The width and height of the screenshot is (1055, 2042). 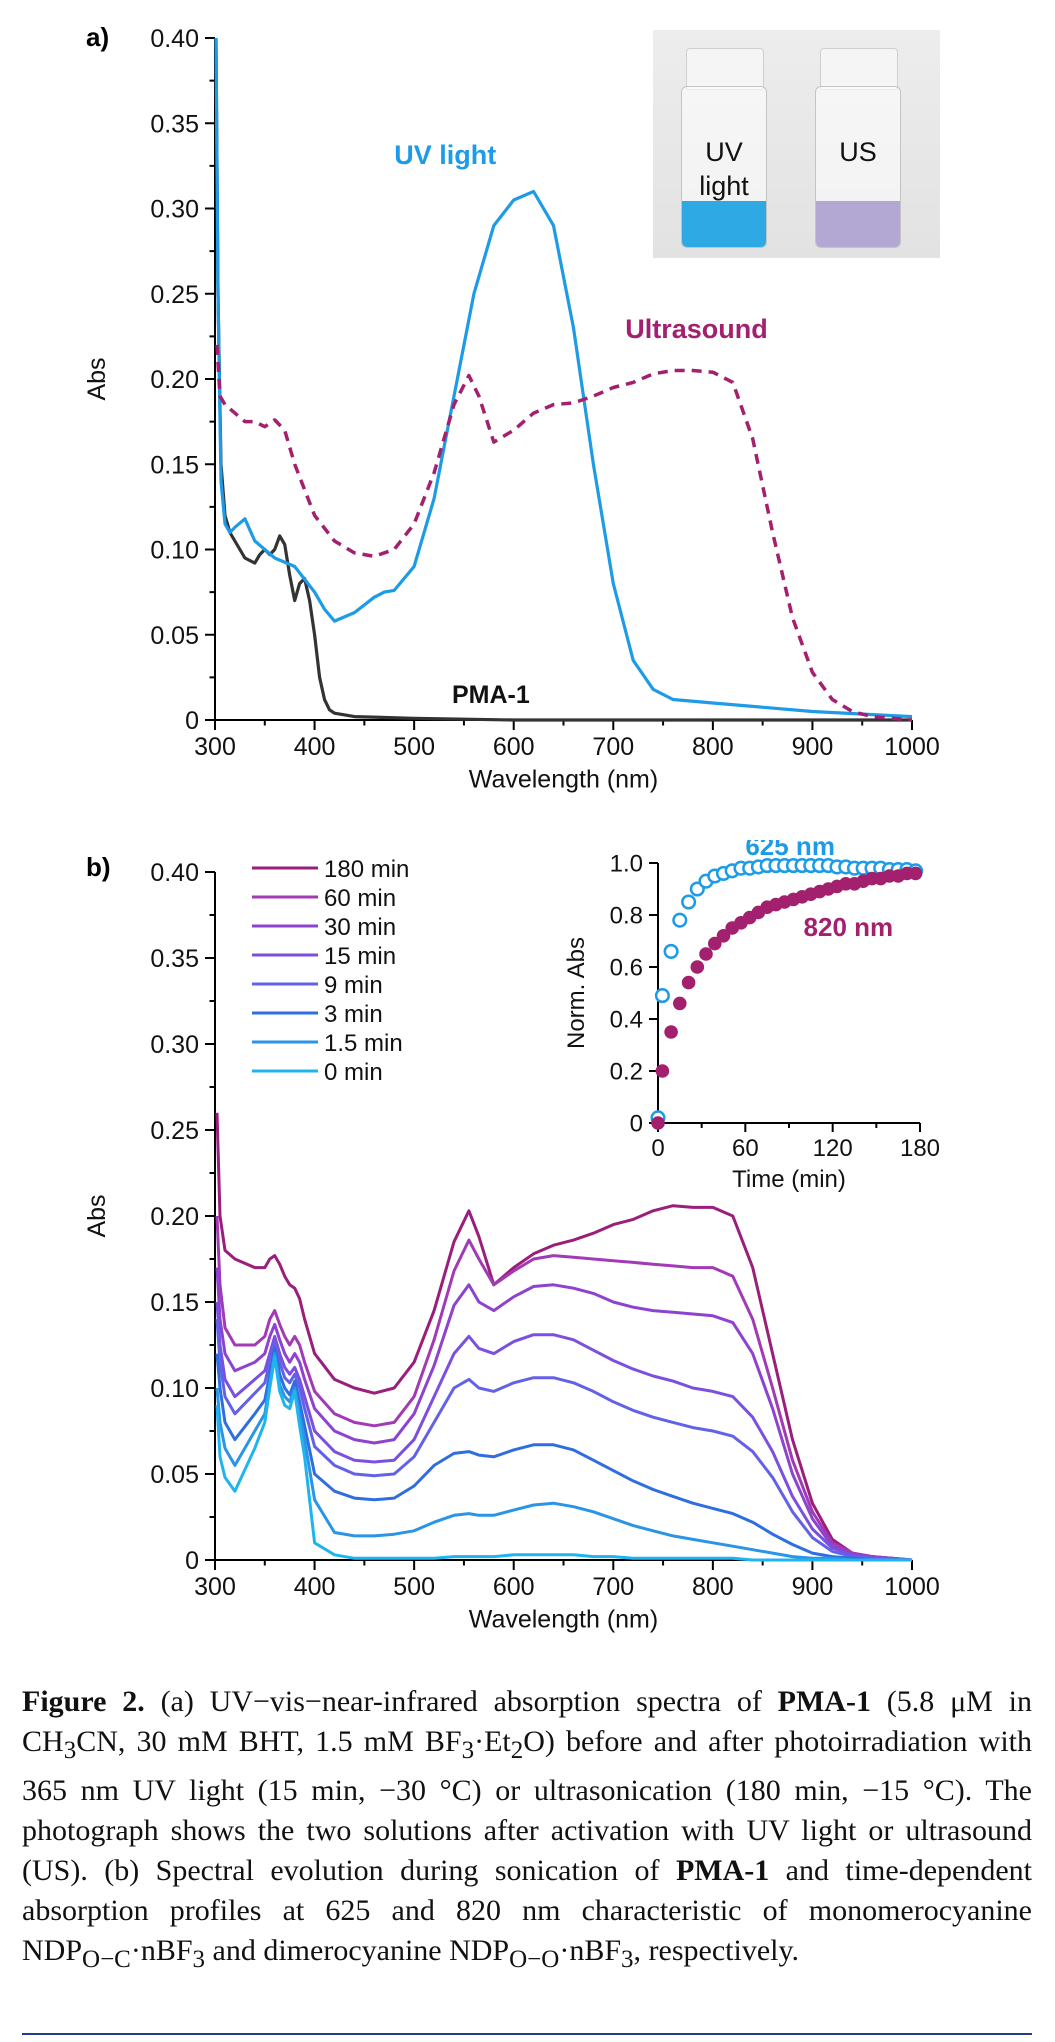 I want to click on annotation-pma-1: PMA-1, so click(x=491, y=695).